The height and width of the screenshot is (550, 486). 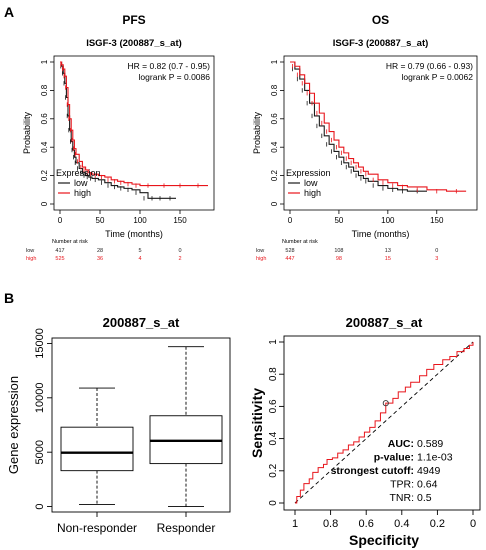 What do you see at coordinates (9, 12) in the screenshot?
I see `panel-a-label: A` at bounding box center [9, 12].